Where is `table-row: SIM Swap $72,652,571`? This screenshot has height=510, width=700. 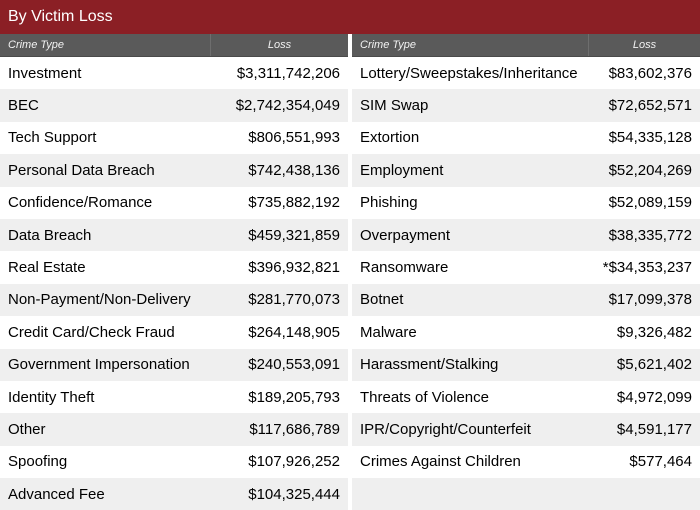 table-row: SIM Swap $72,652,571 is located at coordinates (526, 105).